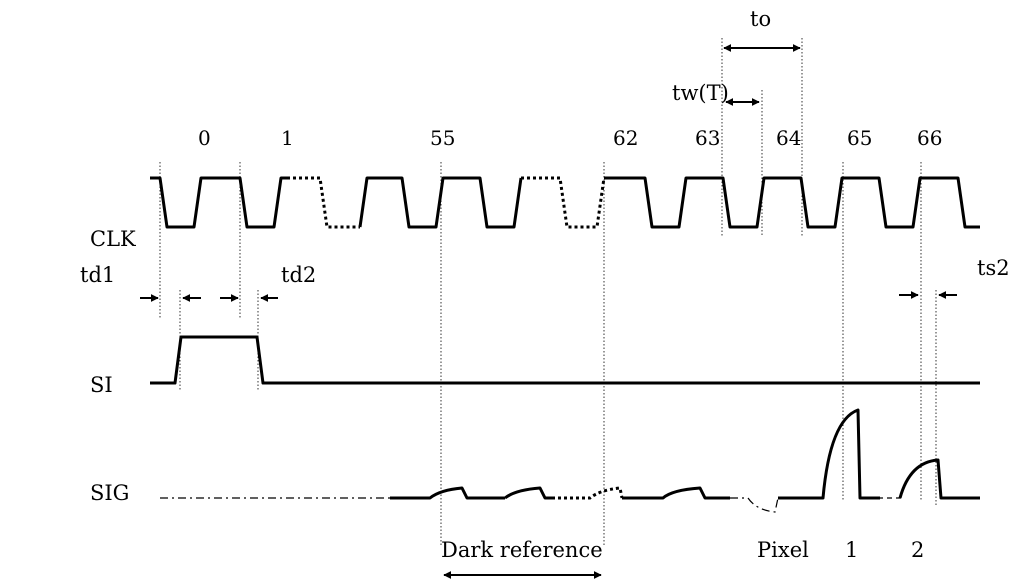 The image size is (1018, 586). What do you see at coordinates (917, 550) in the screenshot?
I see `pixel-2-label: 2` at bounding box center [917, 550].